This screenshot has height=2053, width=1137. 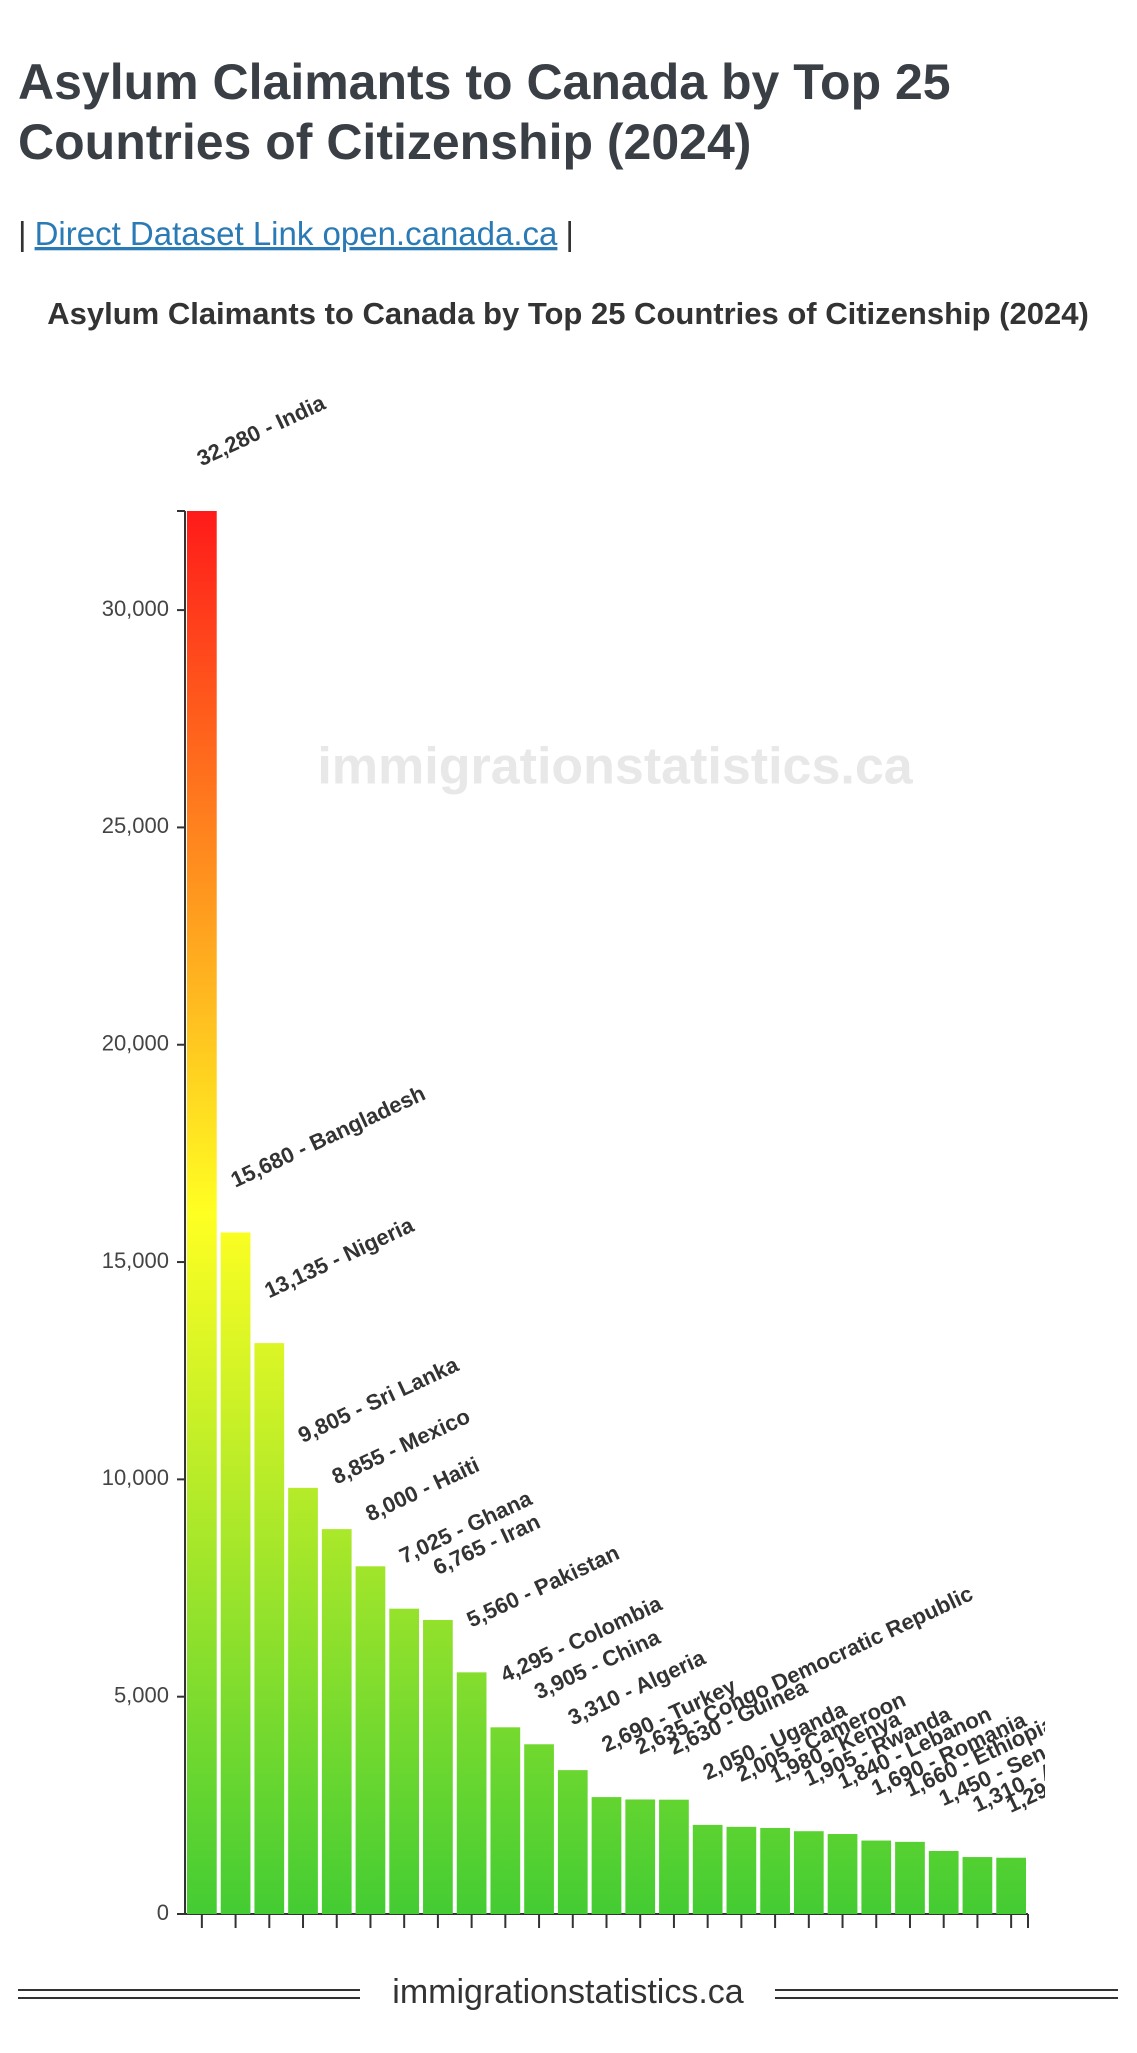 I want to click on value-label-country: Haiti, so click(x=456, y=1473).